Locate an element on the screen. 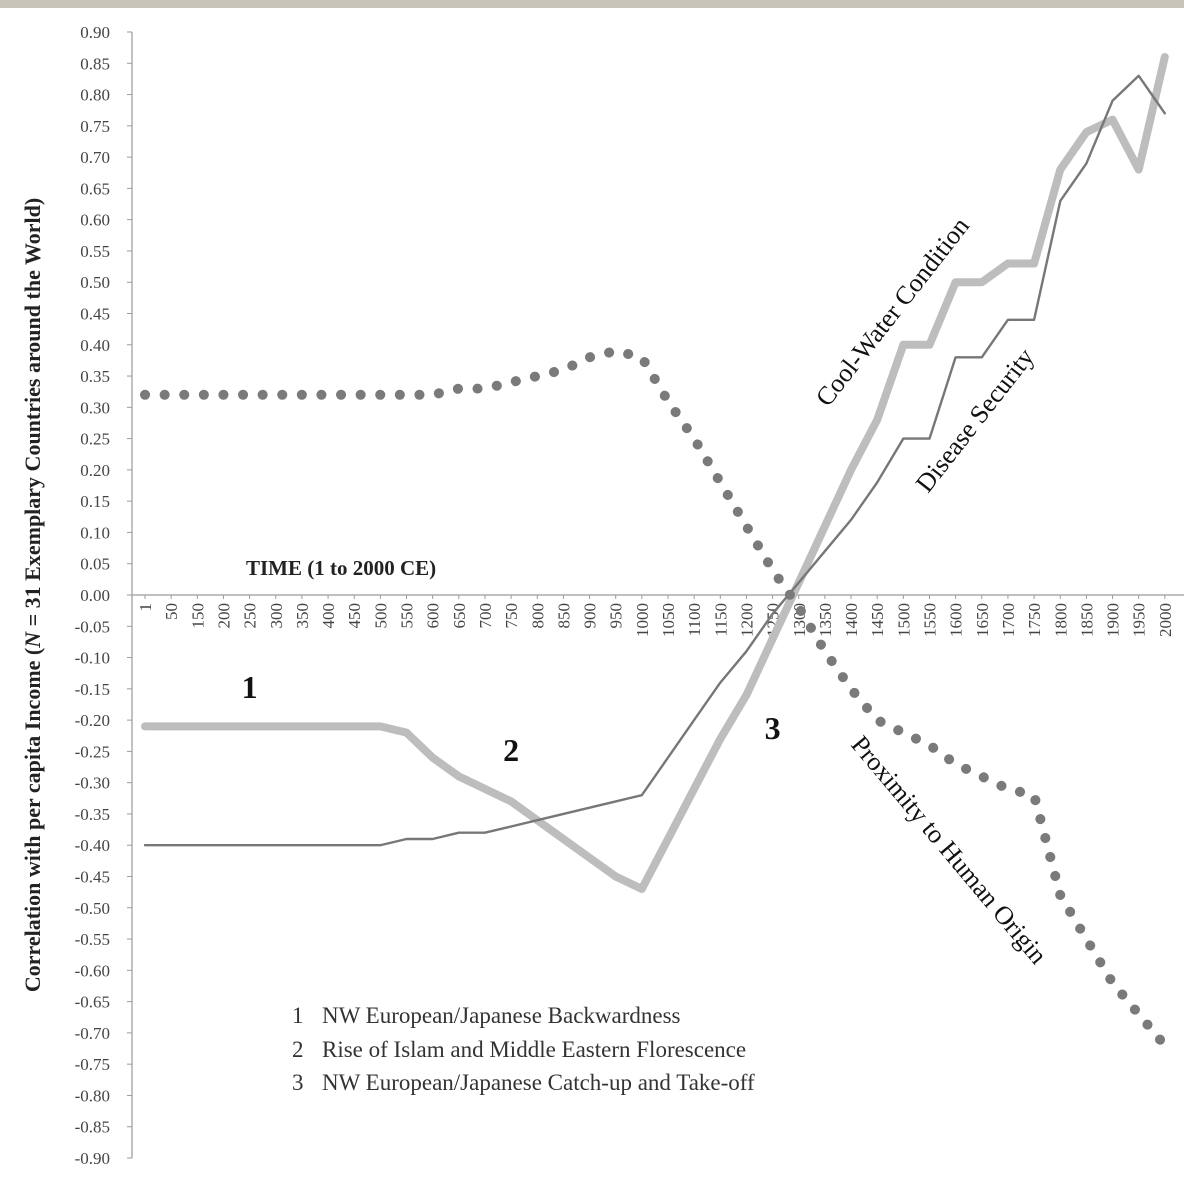 This screenshot has width=1184, height=1183. x-tick-label: 400 is located at coordinates (328, 616).